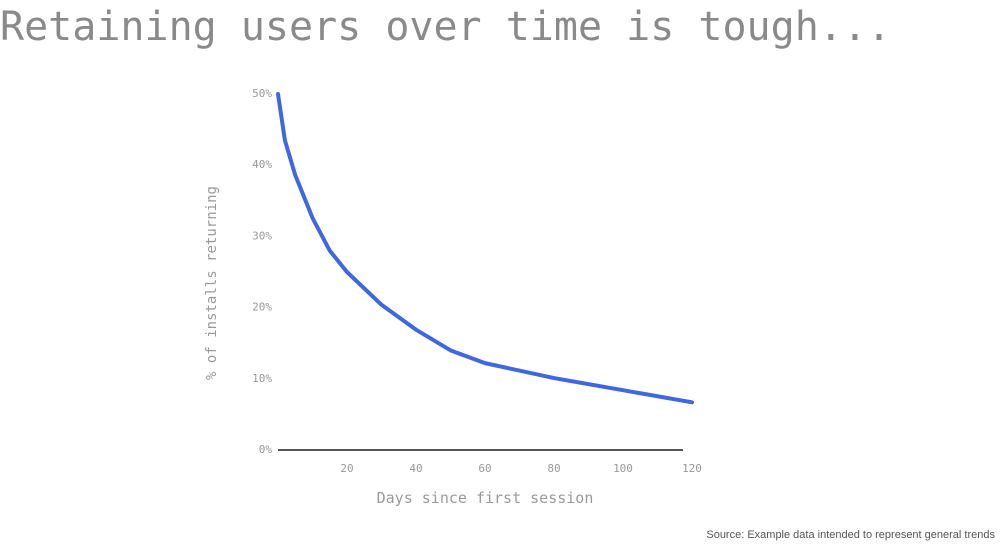 The image size is (1000, 553). I want to click on x-tick-label: 100, so click(623, 468).